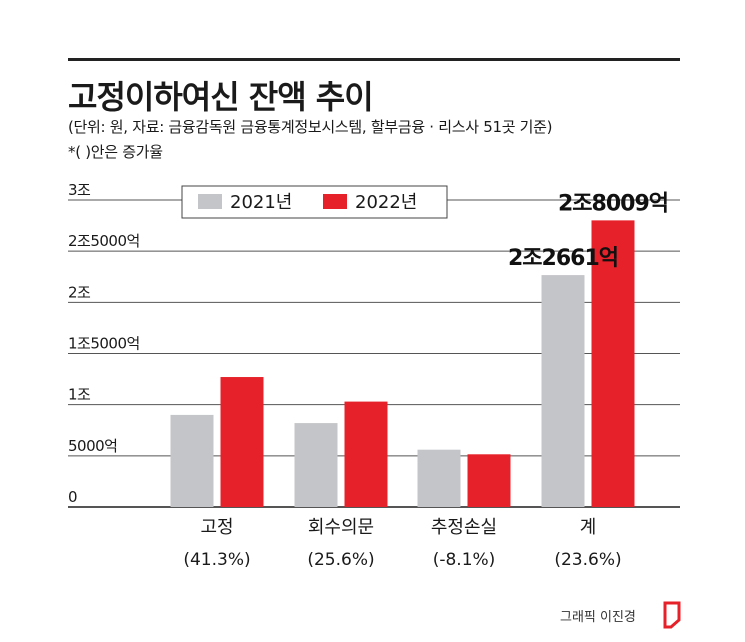  Describe the element at coordinates (464, 527) in the screenshot. I see `category-label: 추정손실` at that location.